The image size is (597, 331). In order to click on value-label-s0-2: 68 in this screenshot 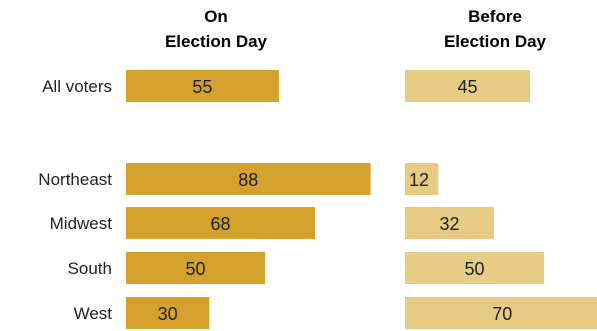, I will do `click(221, 224)`.